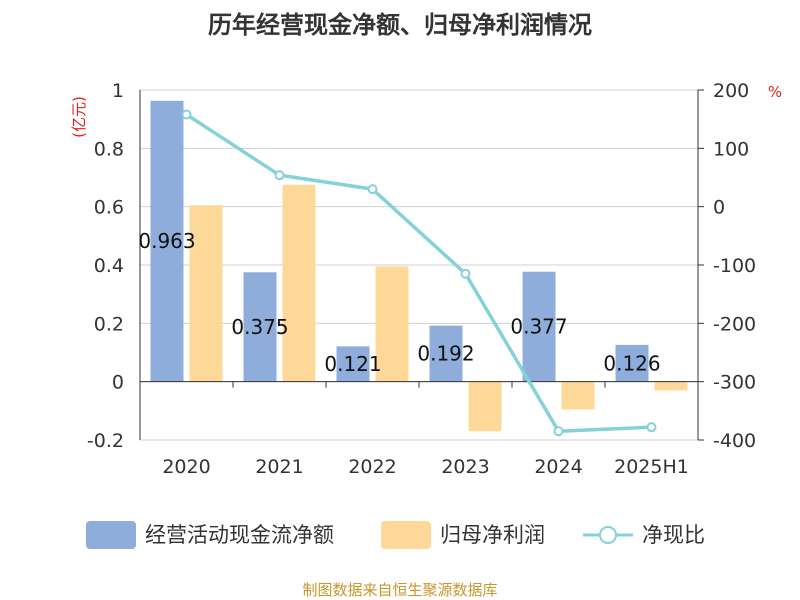 This screenshot has height=600, width=800. Describe the element at coordinates (372, 467) in the screenshot. I see `category-label: 2022` at that location.